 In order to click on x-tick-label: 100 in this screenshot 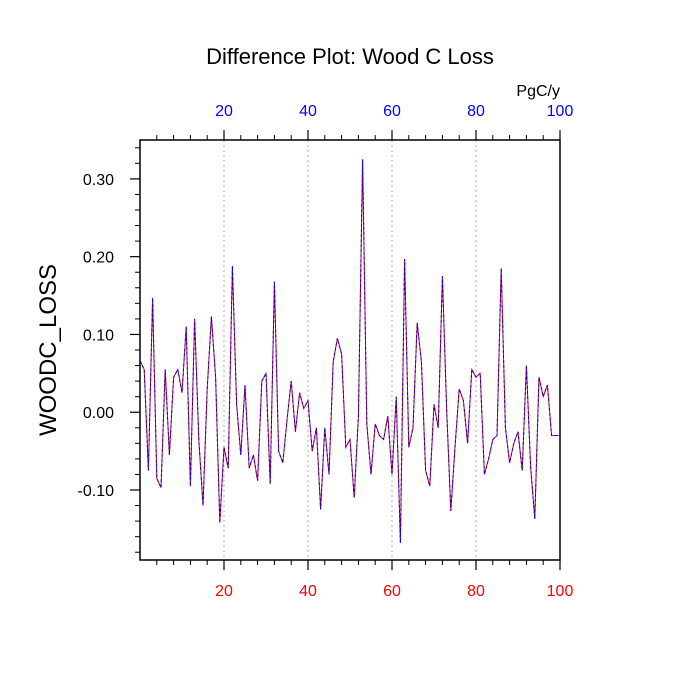, I will do `click(560, 591)`.